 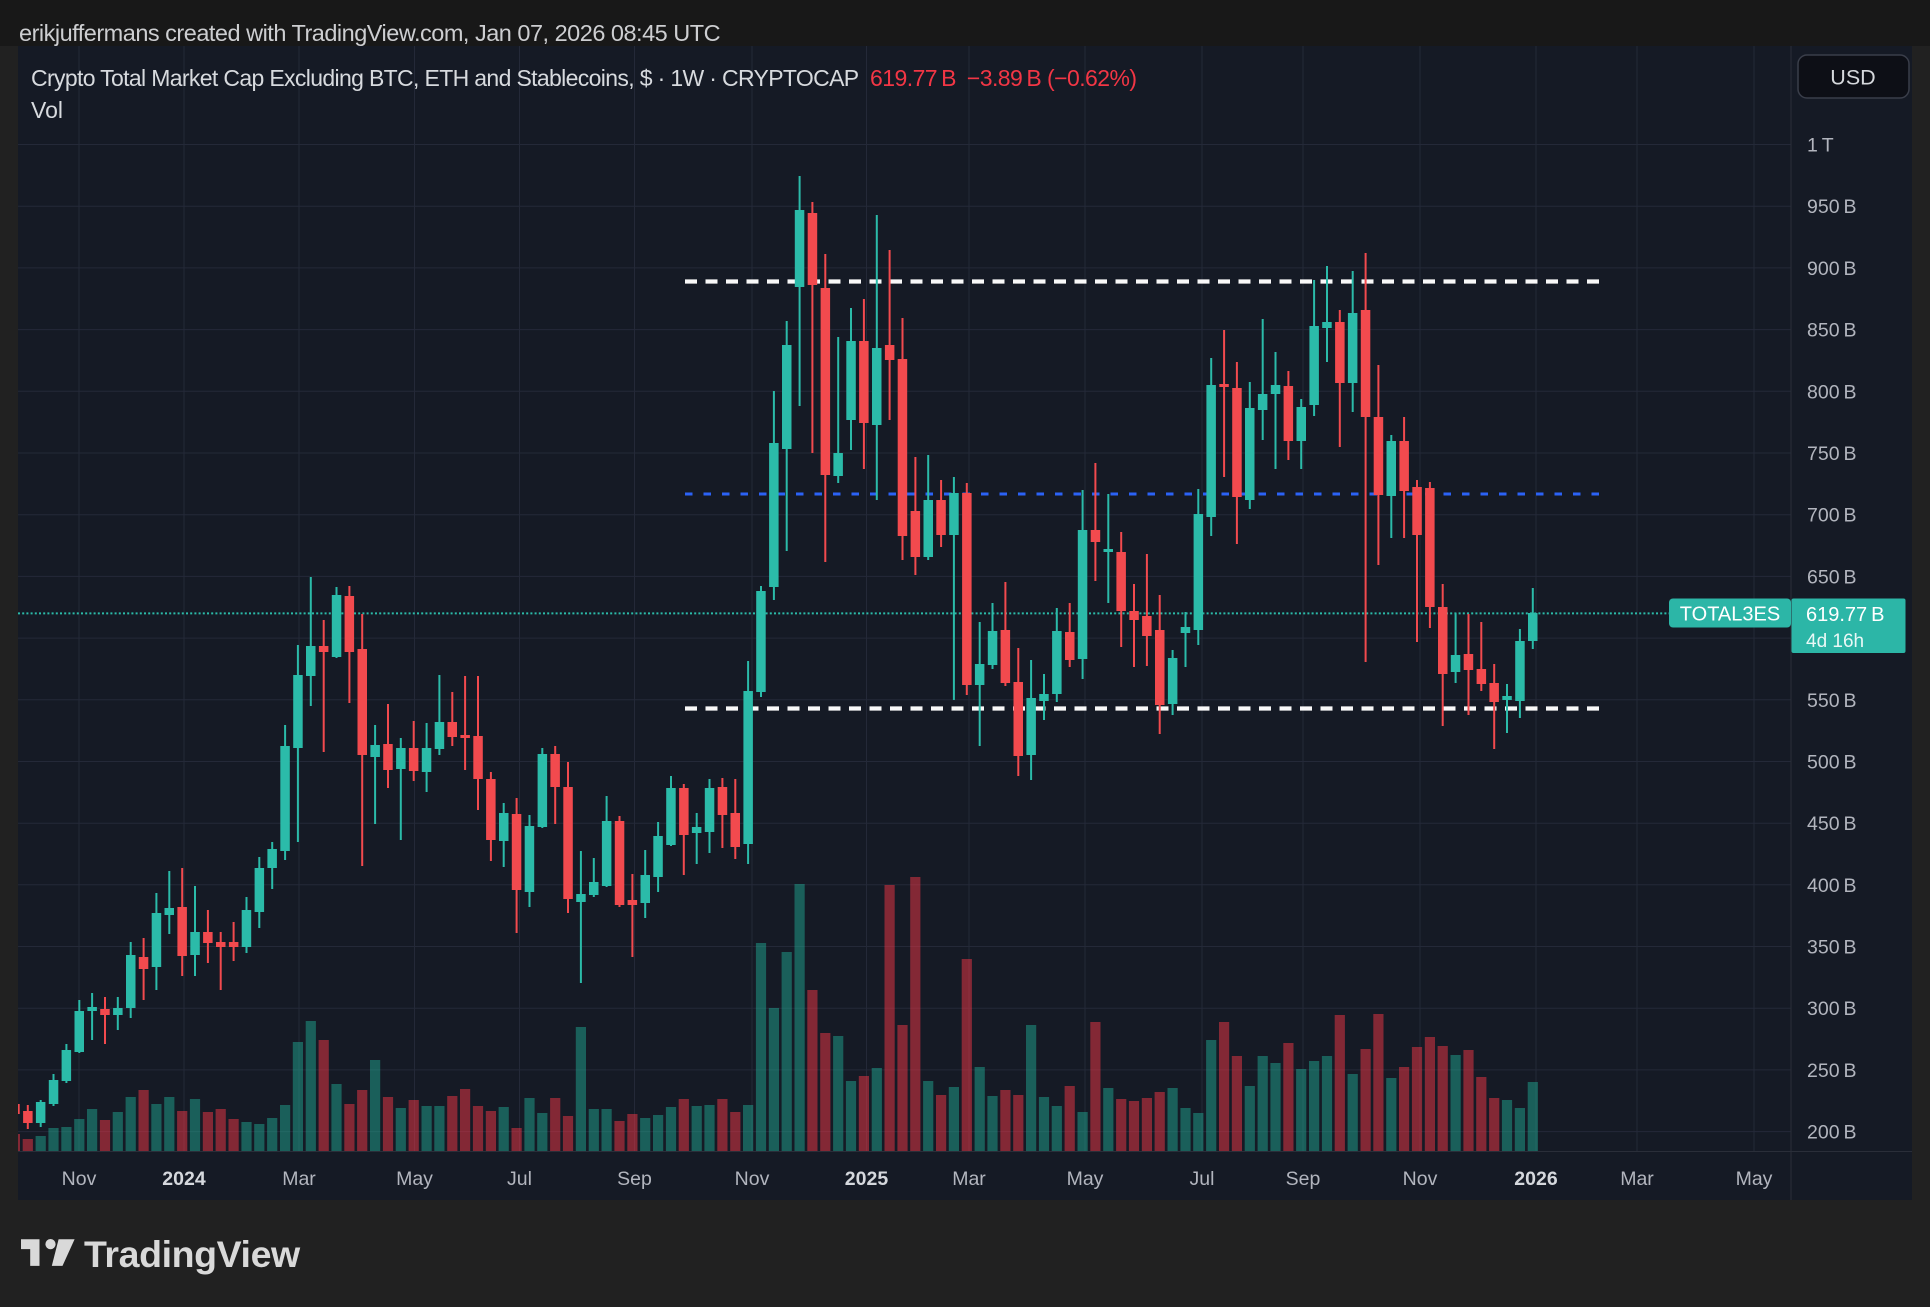 I want to click on svg-text: 950 B, so click(x=1831, y=207).